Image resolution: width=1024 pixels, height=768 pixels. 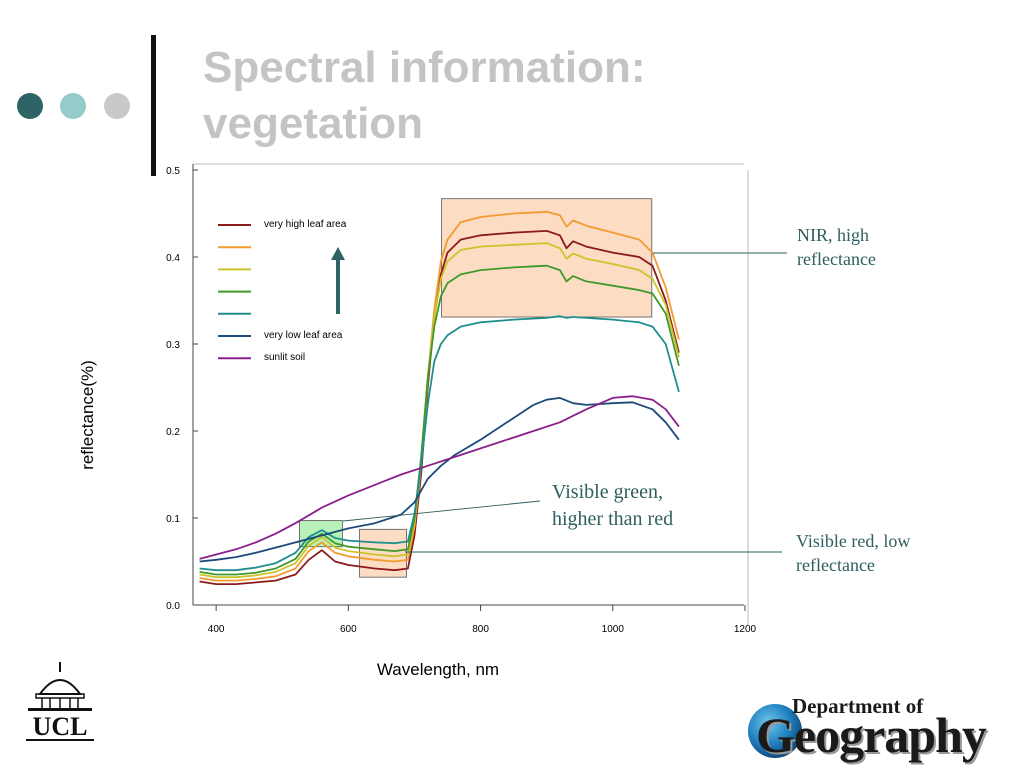 What do you see at coordinates (613, 519) in the screenshot?
I see `annotation-green-line2: higher than red` at bounding box center [613, 519].